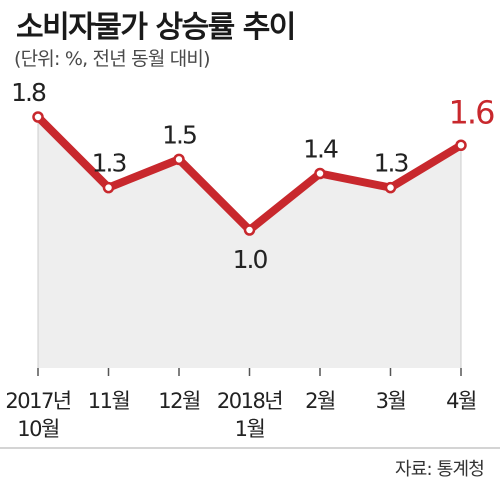 The image size is (500, 483). What do you see at coordinates (28, 92) in the screenshot?
I see `data-label: 1.8` at bounding box center [28, 92].